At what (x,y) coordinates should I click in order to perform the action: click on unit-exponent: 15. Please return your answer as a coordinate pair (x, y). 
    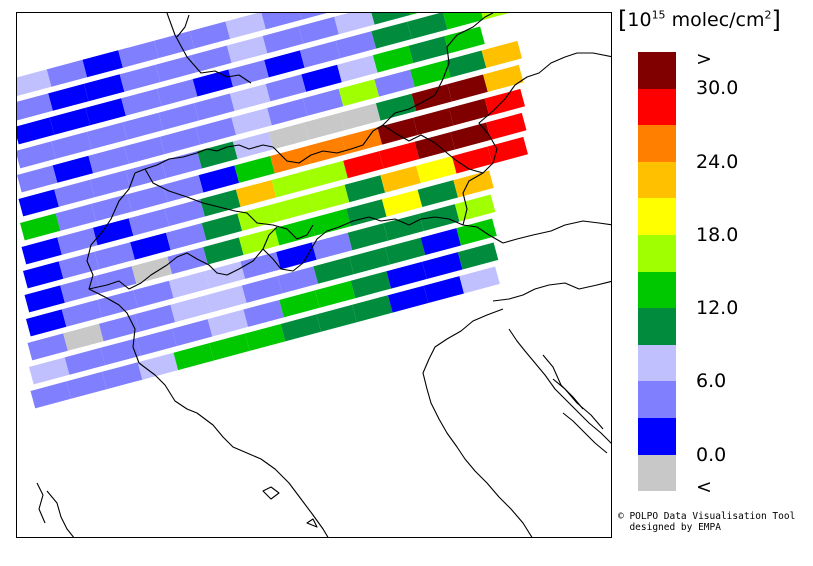
    Looking at the image, I should click on (658, 15).